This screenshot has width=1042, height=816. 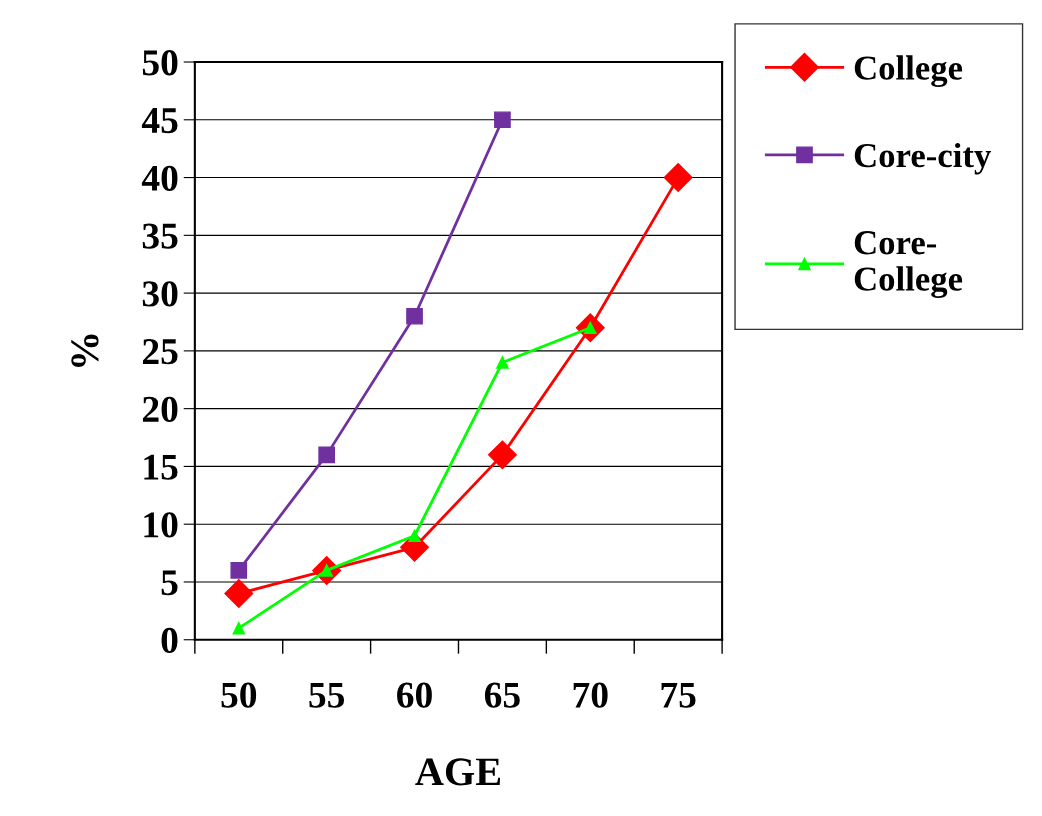 I want to click on legend-label: College, so click(x=908, y=71).